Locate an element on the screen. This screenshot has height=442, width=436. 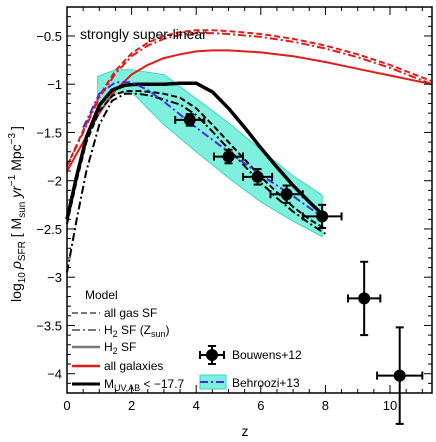
y-label-log-sub: 10 is located at coordinates (22, 278).